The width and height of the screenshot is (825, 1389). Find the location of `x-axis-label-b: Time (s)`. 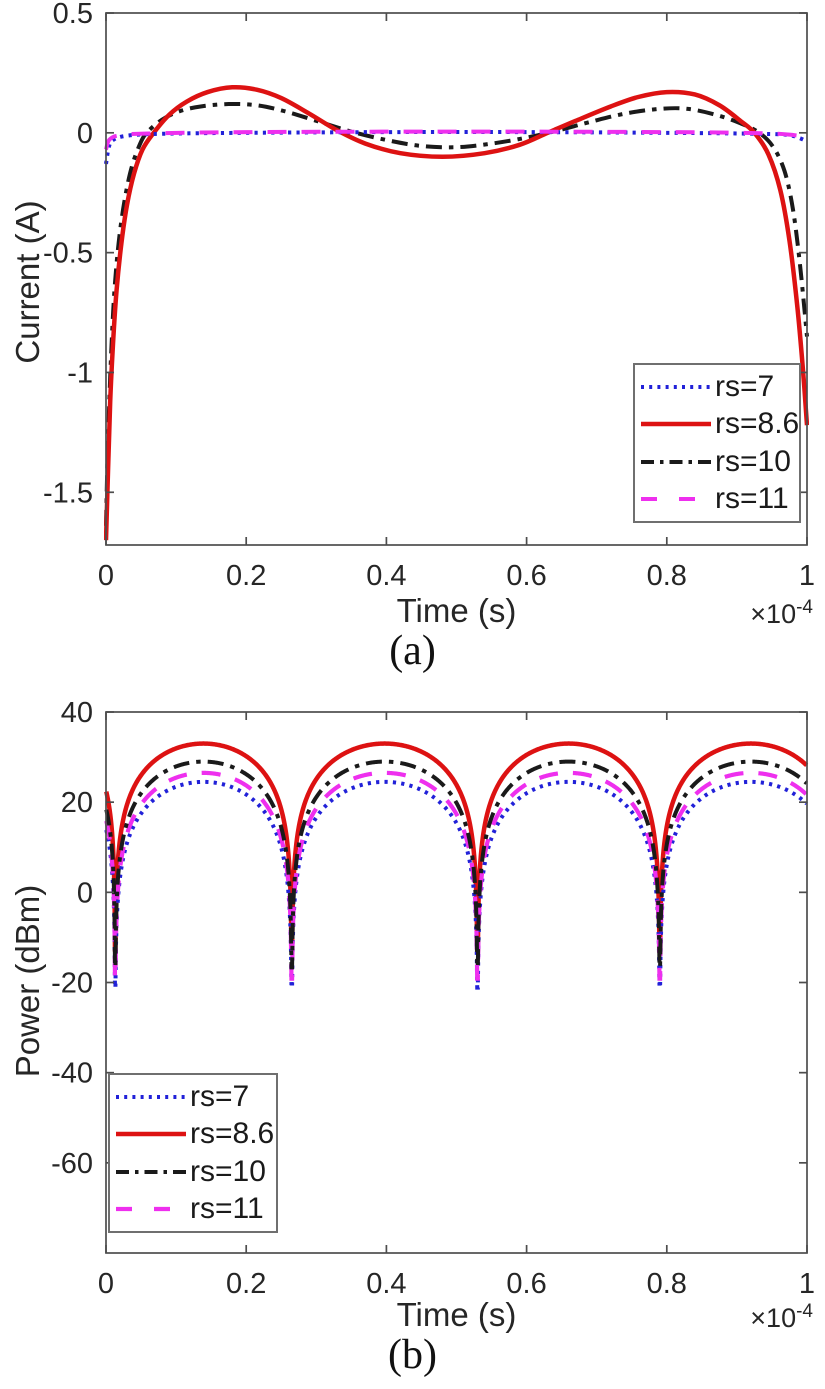

x-axis-label-b: Time (s) is located at coordinates (456, 1314).